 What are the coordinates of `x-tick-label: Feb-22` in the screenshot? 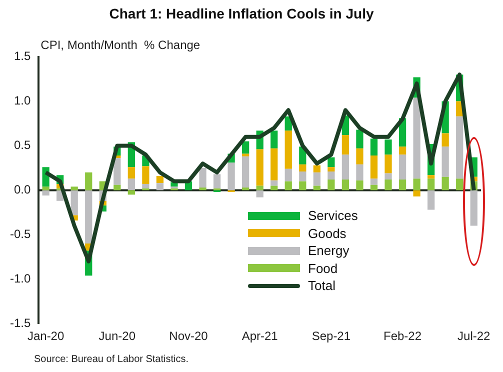 It's located at (403, 336).